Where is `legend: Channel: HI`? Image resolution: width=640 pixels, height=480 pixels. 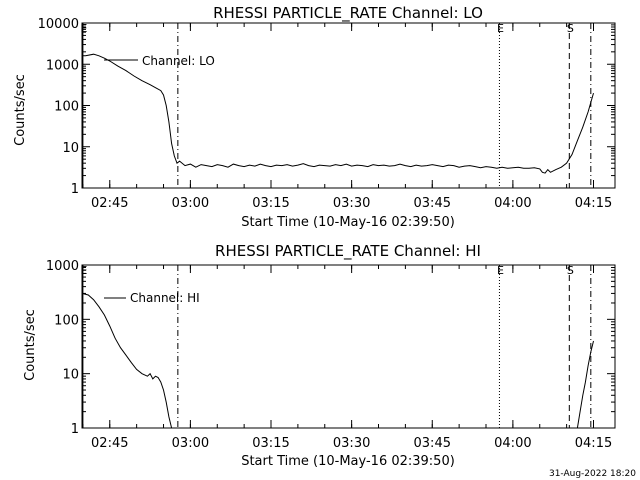 legend: Channel: HI is located at coordinates (152, 298).